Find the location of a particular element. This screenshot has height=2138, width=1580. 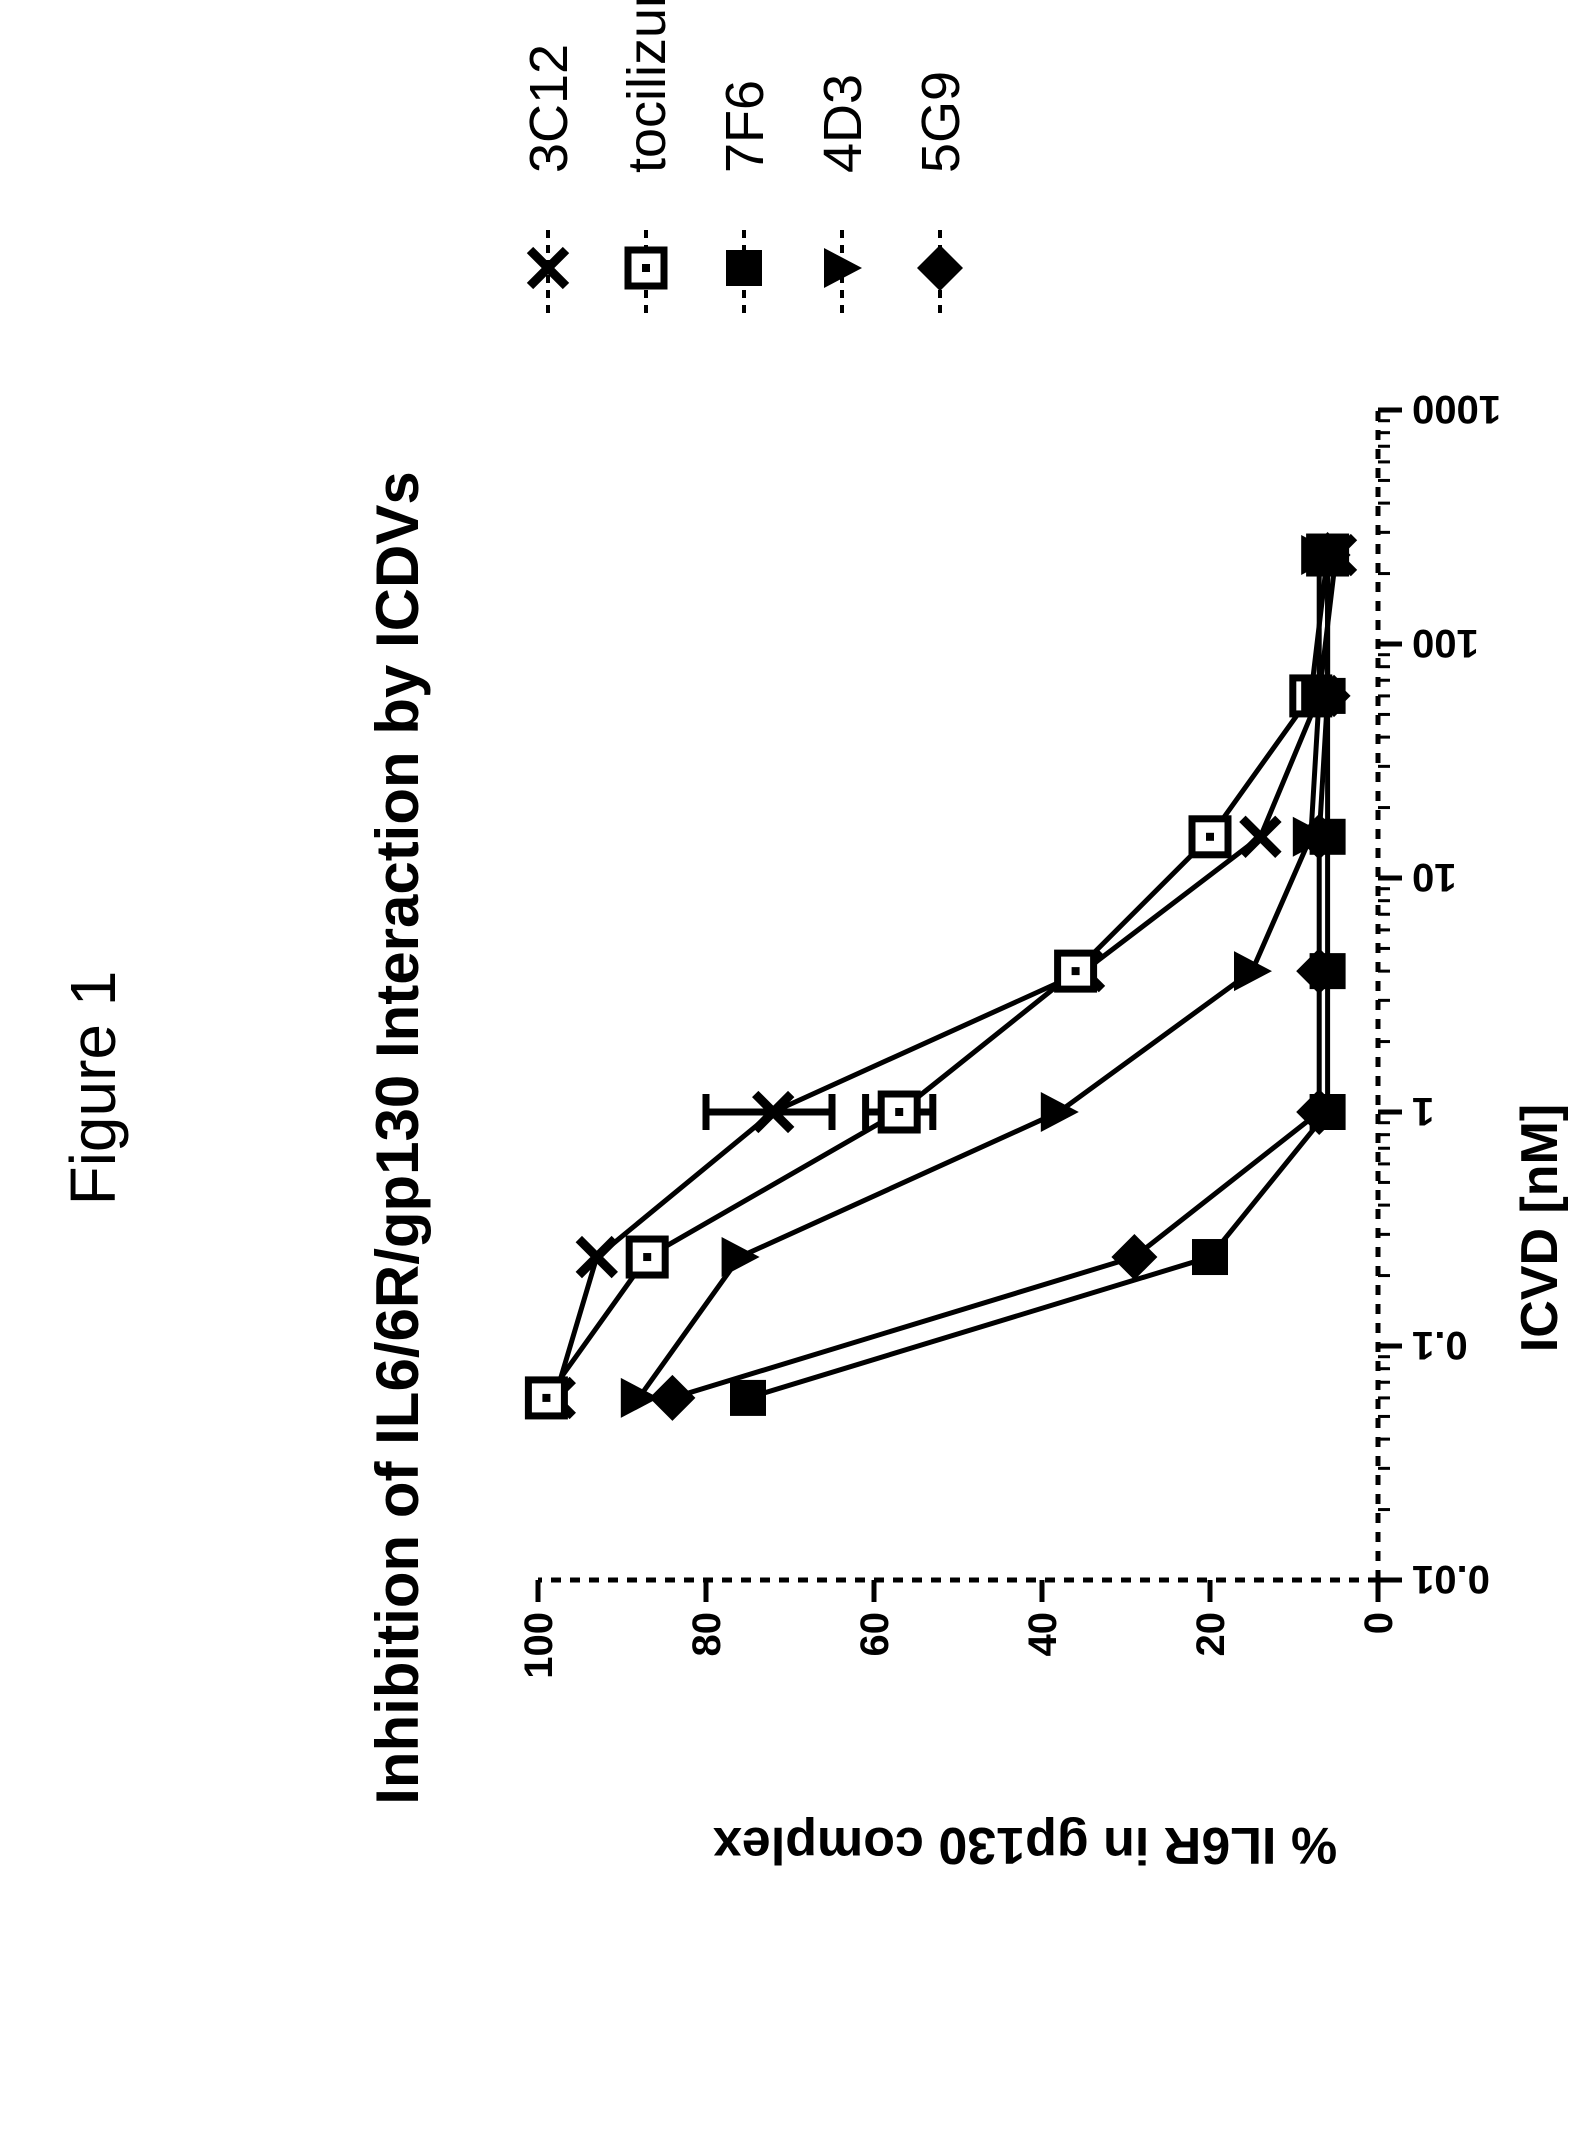

legend-marker-3c12 is located at coordinates (548, 268).